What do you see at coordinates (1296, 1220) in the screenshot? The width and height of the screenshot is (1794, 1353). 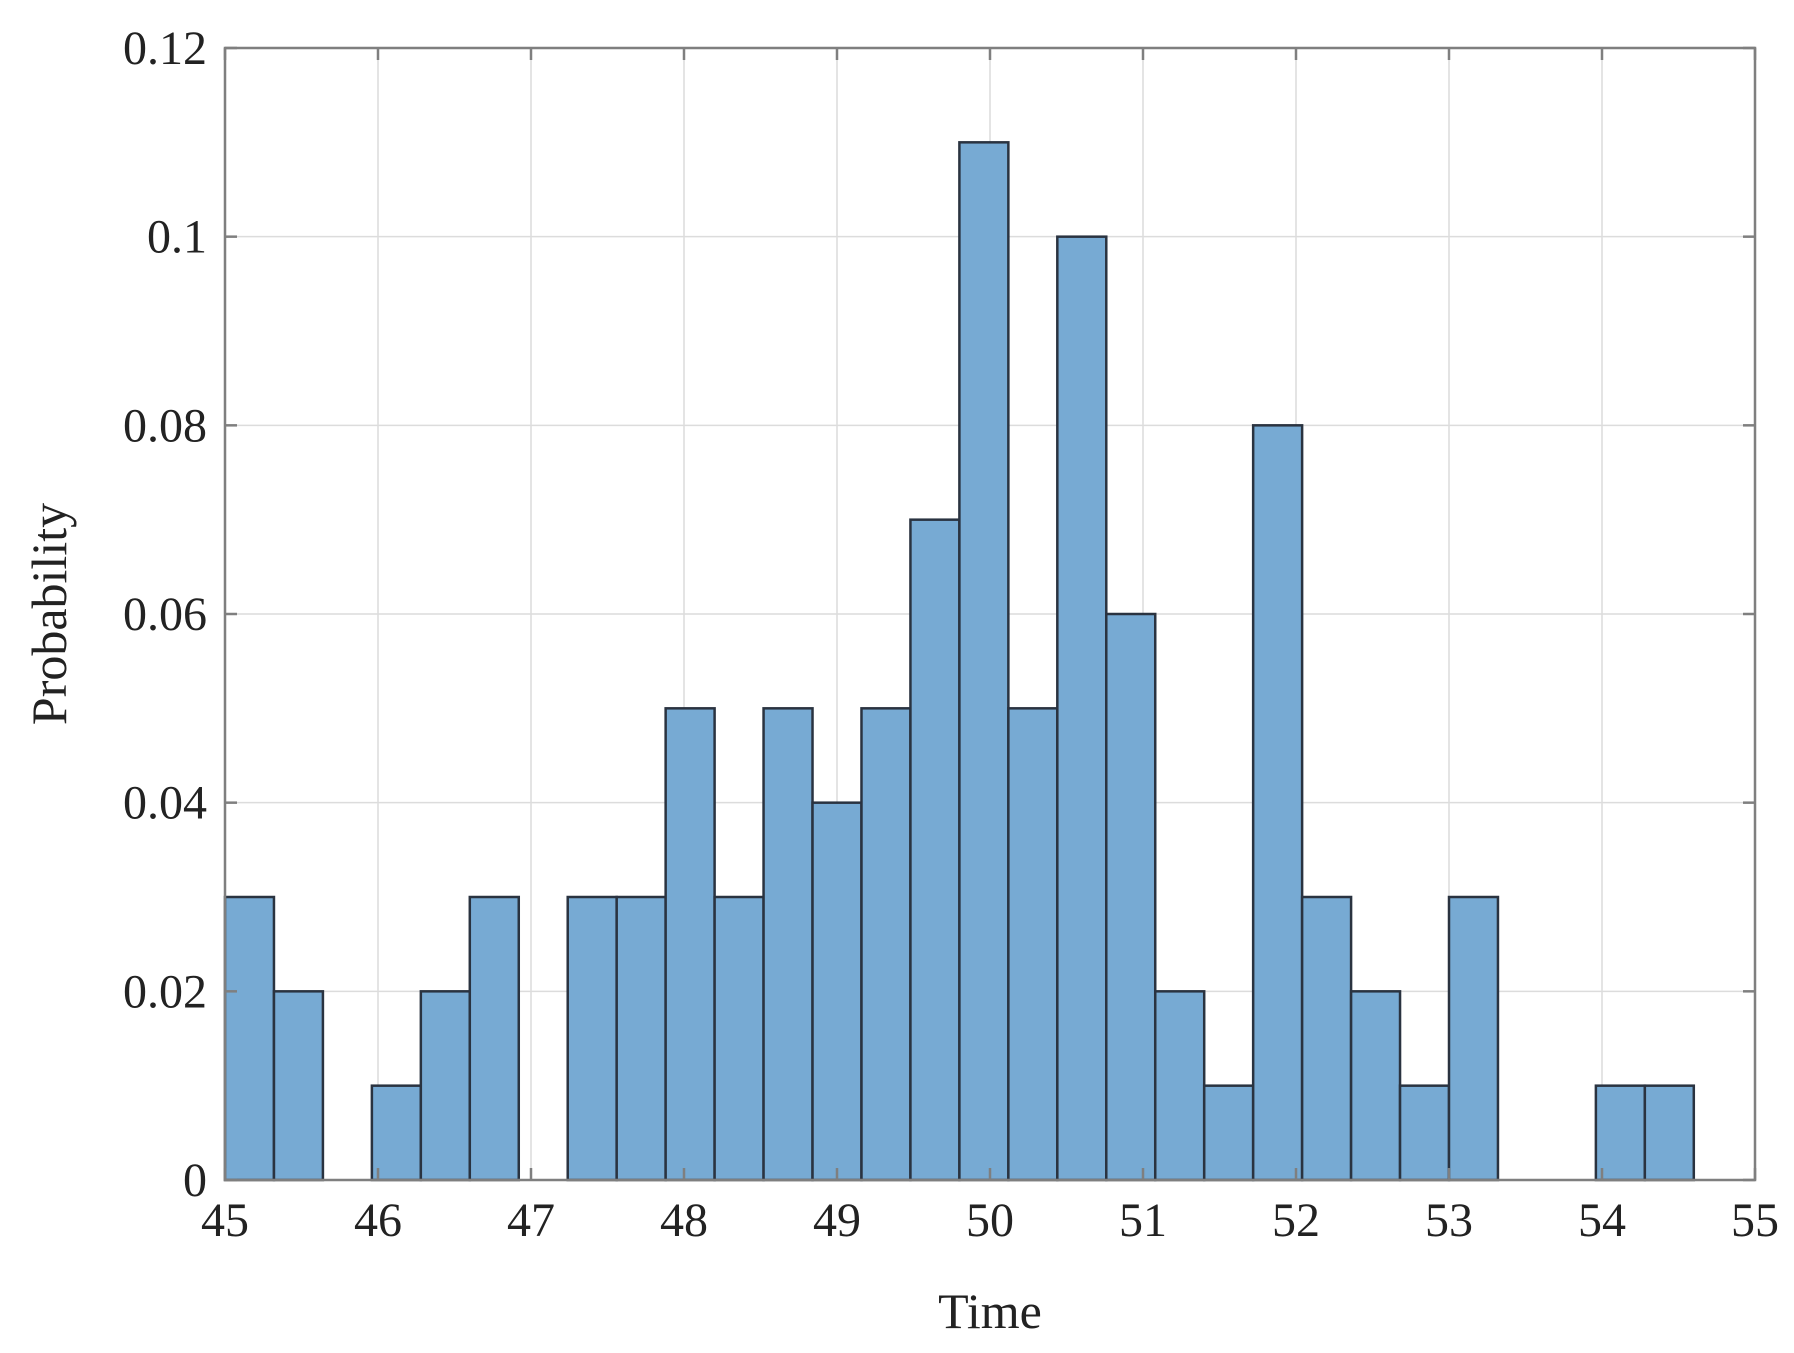 I see `x-tick-label: 52` at bounding box center [1296, 1220].